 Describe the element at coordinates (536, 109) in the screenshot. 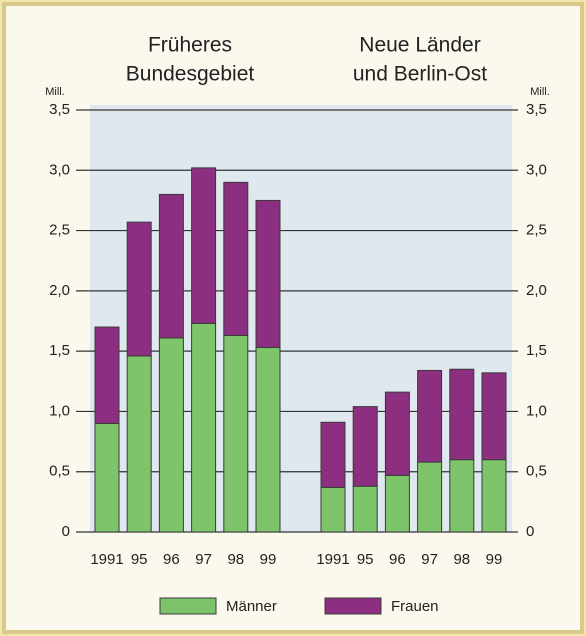

I see `y2-tick-label: 3,5` at that location.